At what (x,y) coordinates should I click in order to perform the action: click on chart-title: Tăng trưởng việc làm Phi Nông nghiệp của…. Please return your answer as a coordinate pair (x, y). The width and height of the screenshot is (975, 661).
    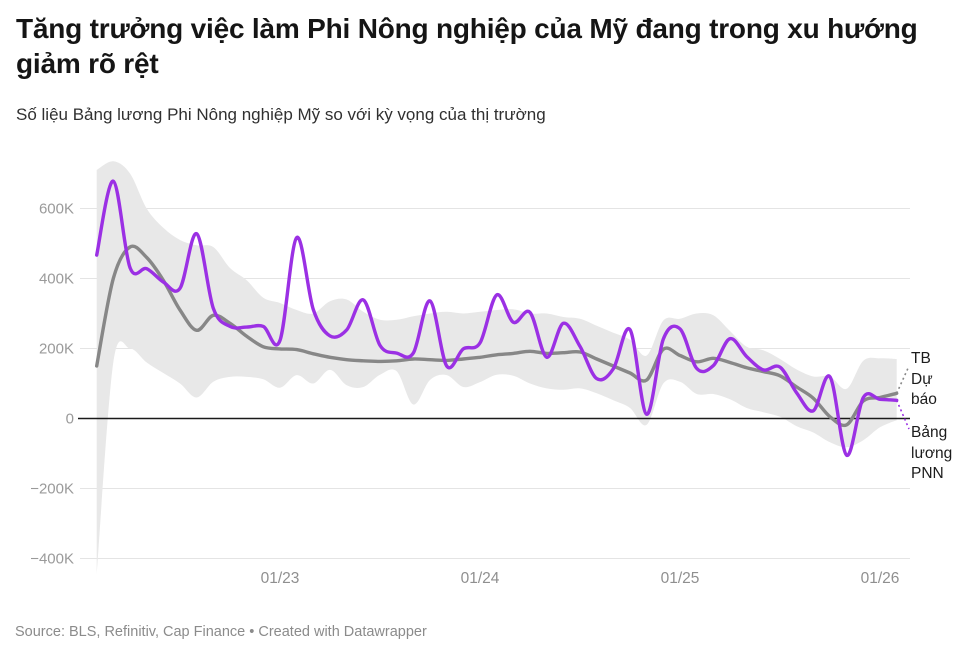
    Looking at the image, I should click on (467, 46).